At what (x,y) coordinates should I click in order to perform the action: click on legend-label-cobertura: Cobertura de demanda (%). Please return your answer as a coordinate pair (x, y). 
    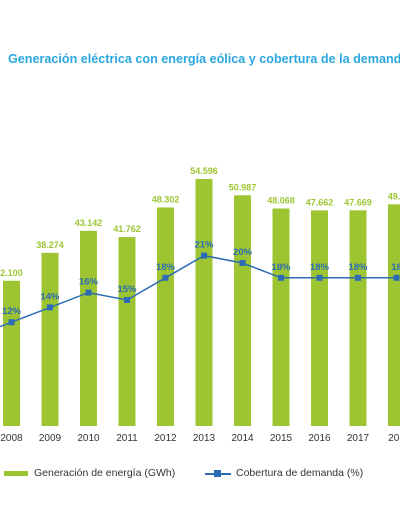
    Looking at the image, I should click on (300, 473).